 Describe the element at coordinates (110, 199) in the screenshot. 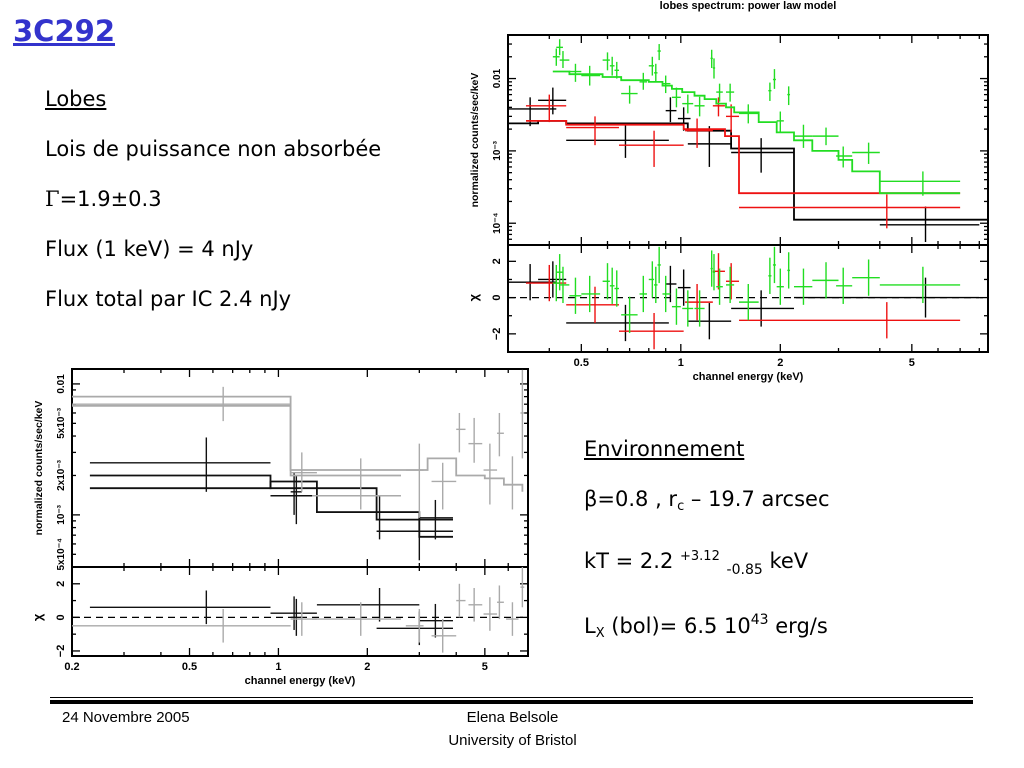

I see `gamma-value: =1.9±0.3` at that location.